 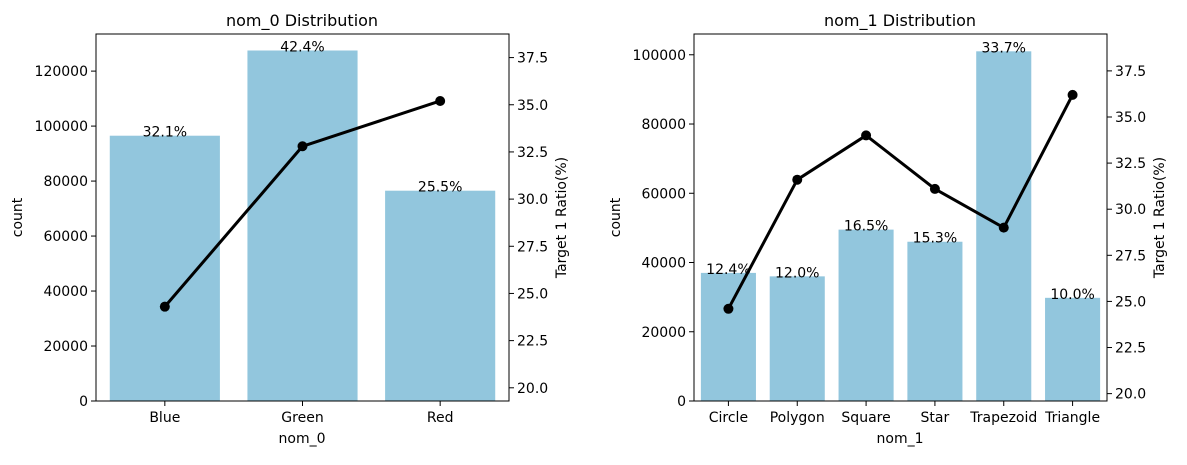 What do you see at coordinates (1072, 94) in the screenshot?
I see `ratio-point-triangle` at bounding box center [1072, 94].